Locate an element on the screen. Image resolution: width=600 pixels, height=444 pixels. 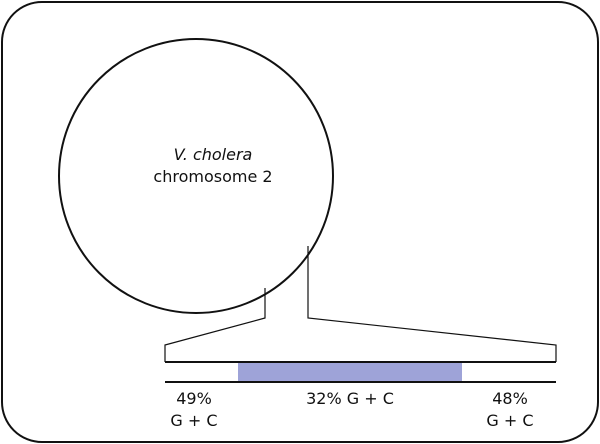
species-label: V. cholera is located at coordinates (213, 154).